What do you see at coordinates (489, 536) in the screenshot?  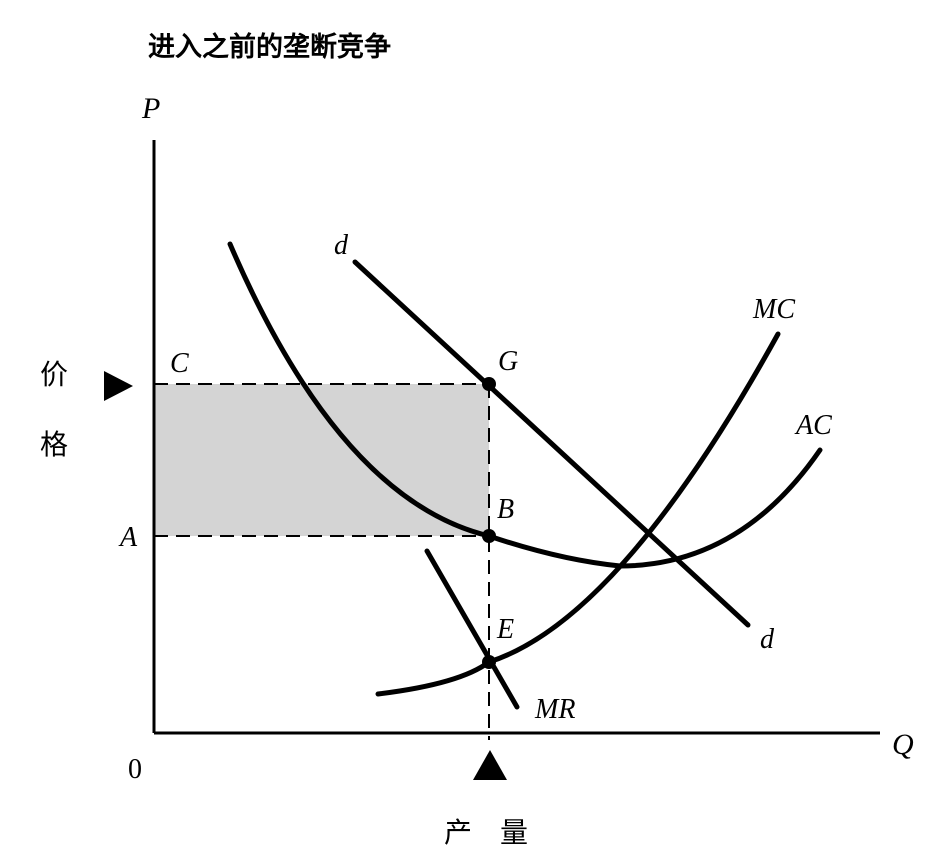 I see `point-b` at bounding box center [489, 536].